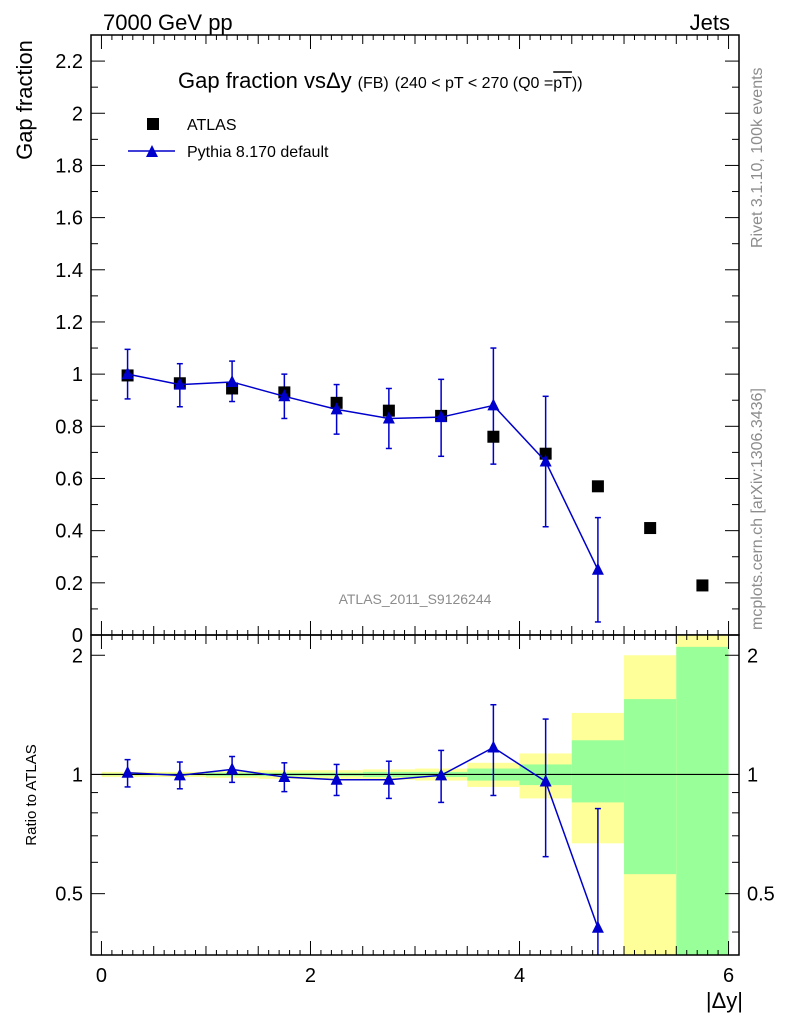 This screenshot has width=786, height=1024. What do you see at coordinates (153, 124) in the screenshot?
I see `legend-atlas-marker` at bounding box center [153, 124].